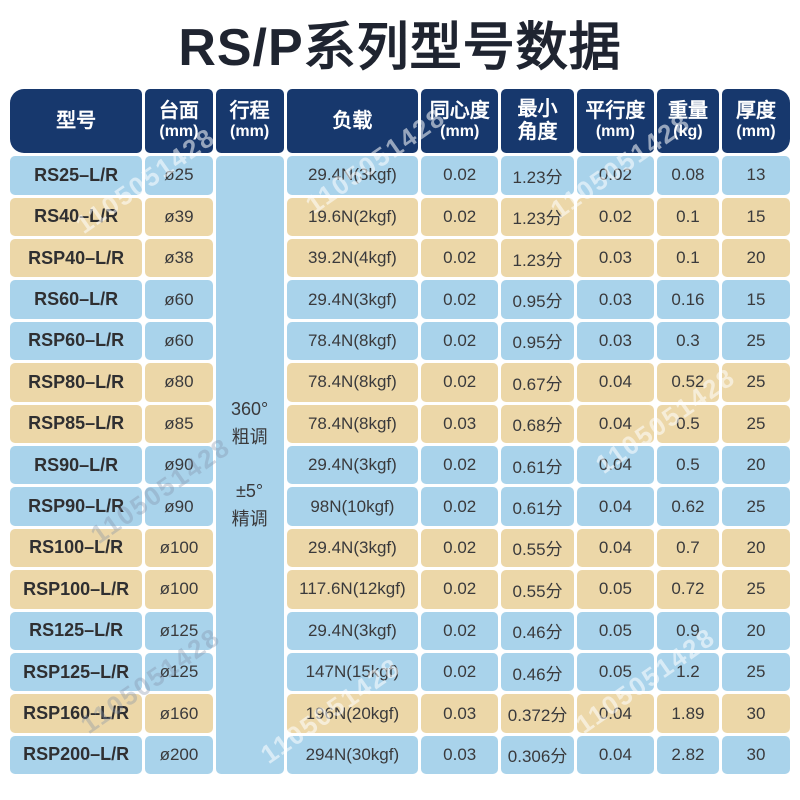 The width and height of the screenshot is (800, 800). Describe the element at coordinates (179, 258) in the screenshot. I see `cell-surface: ø38` at that location.